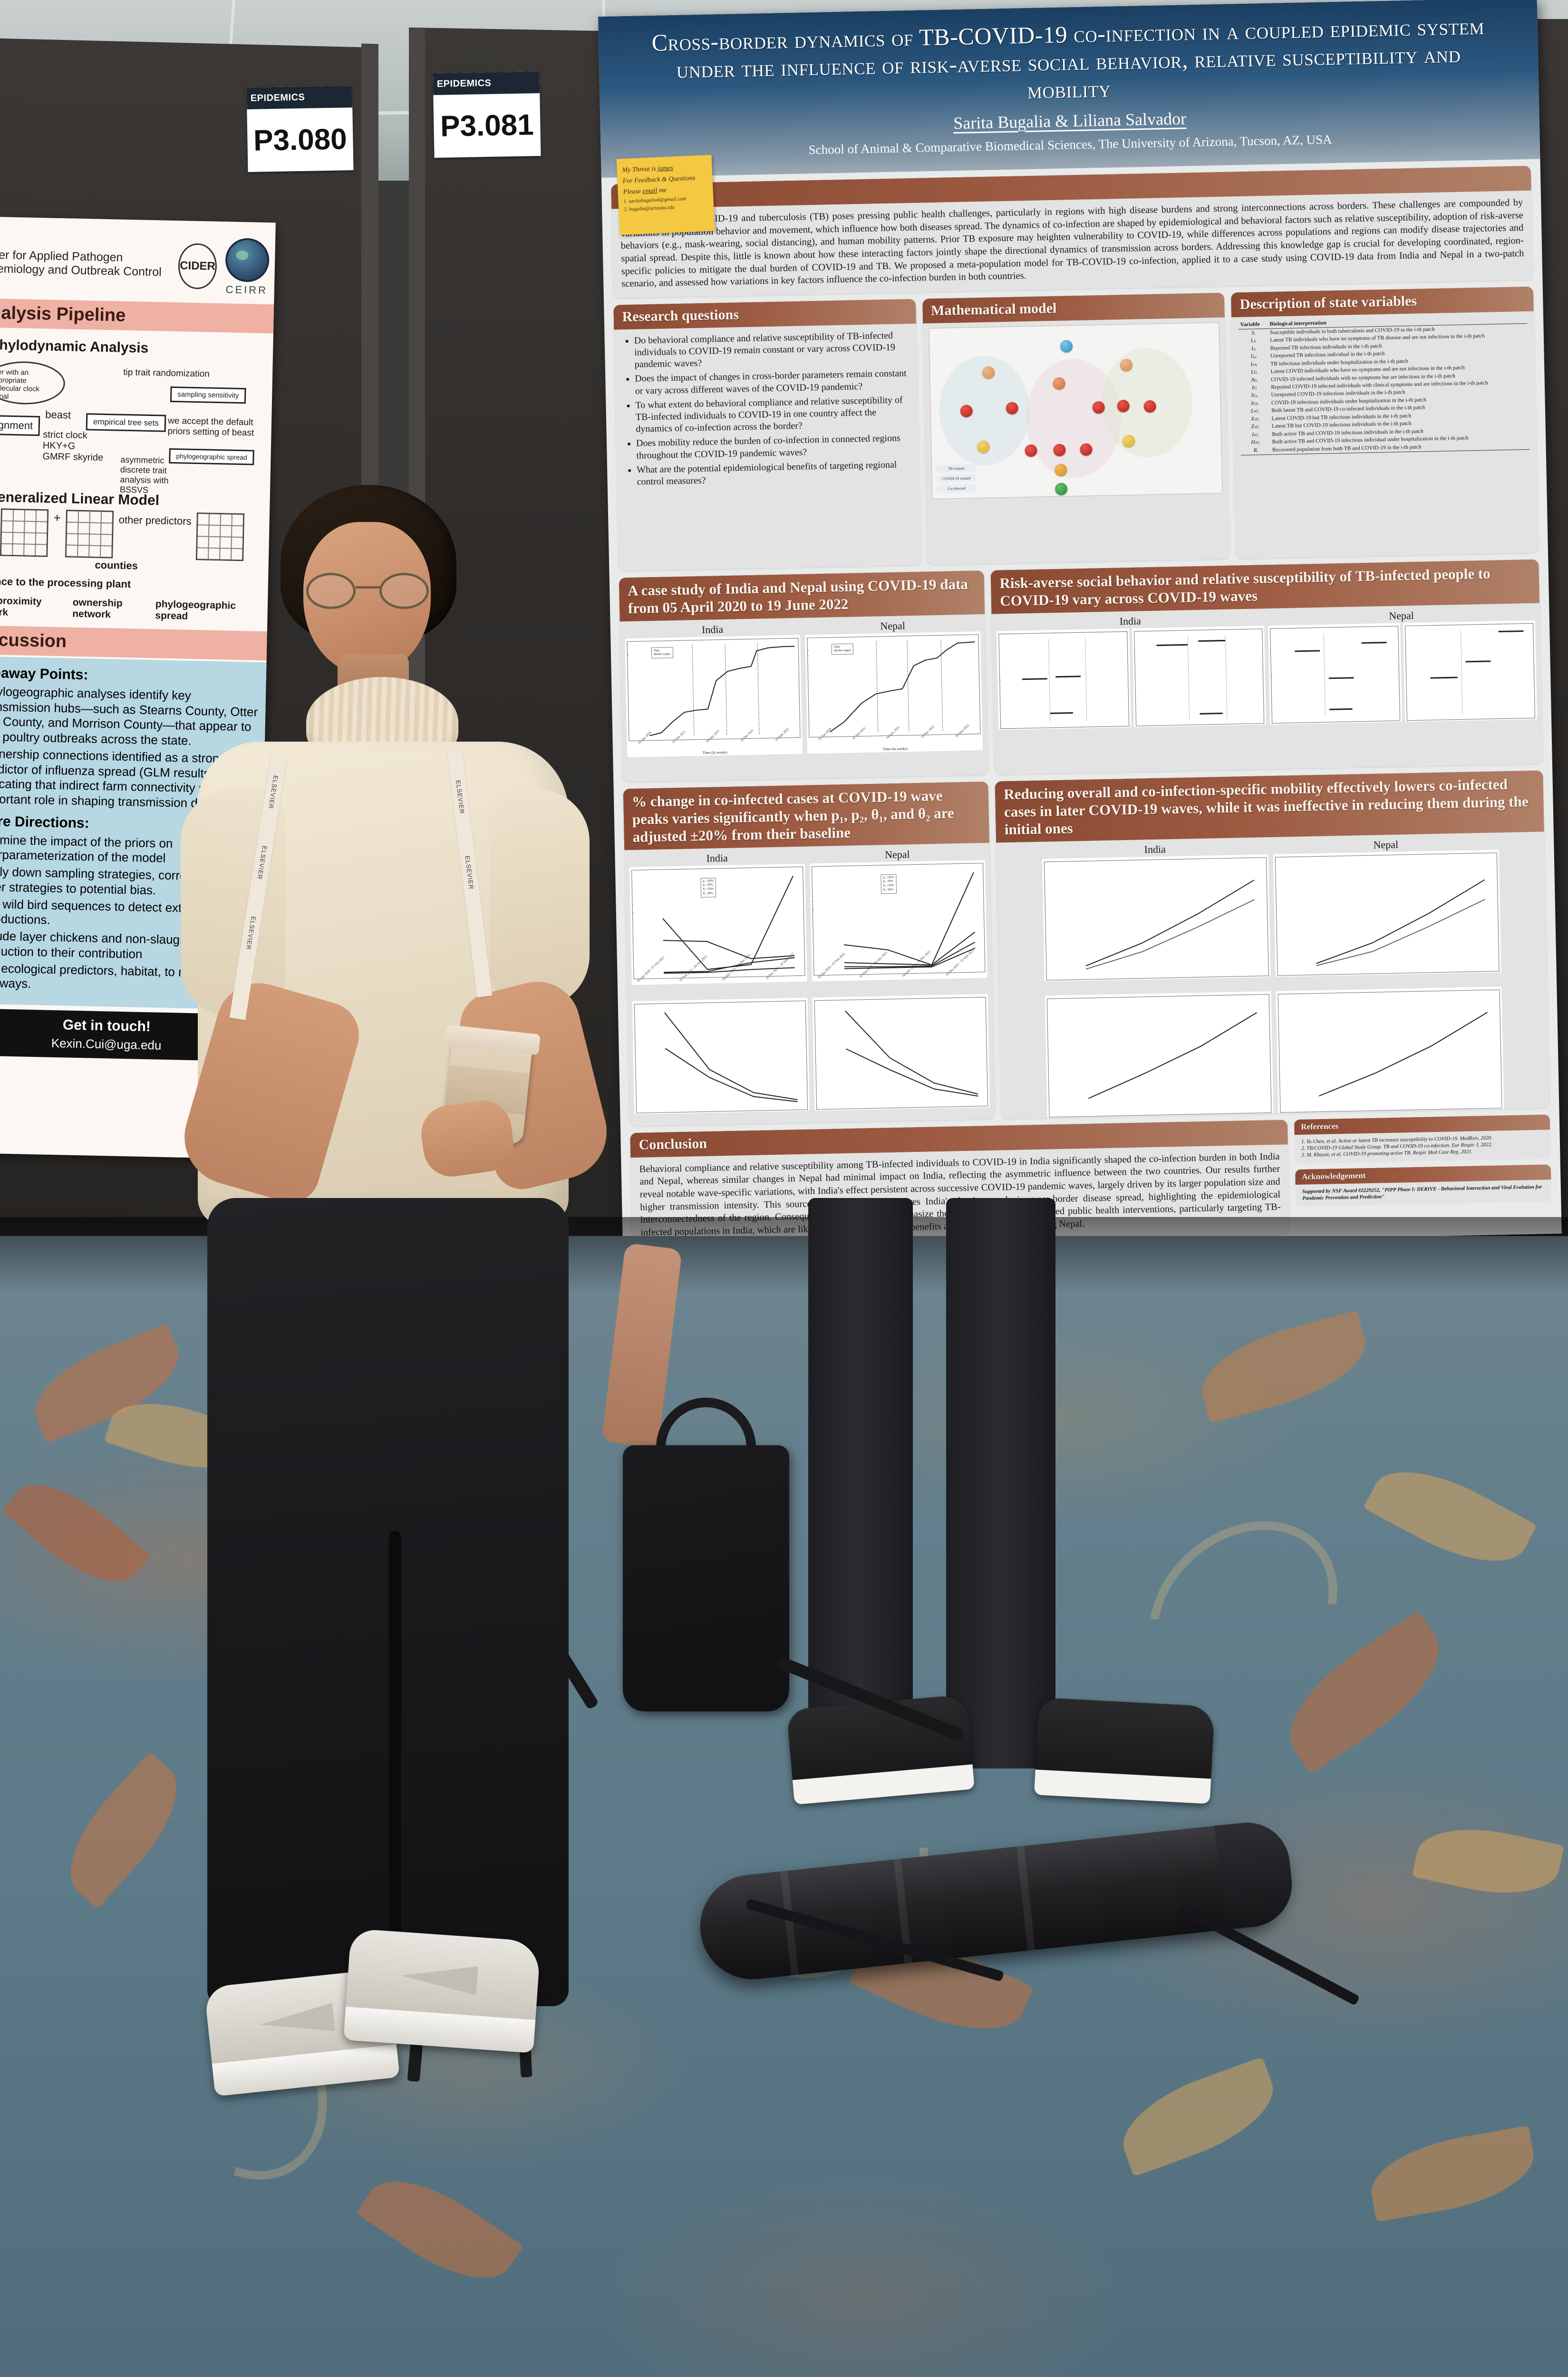 This screenshot has width=1568, height=2377. Describe the element at coordinates (57, 517) in the screenshot. I see `glm-plus-icon: +` at that location.